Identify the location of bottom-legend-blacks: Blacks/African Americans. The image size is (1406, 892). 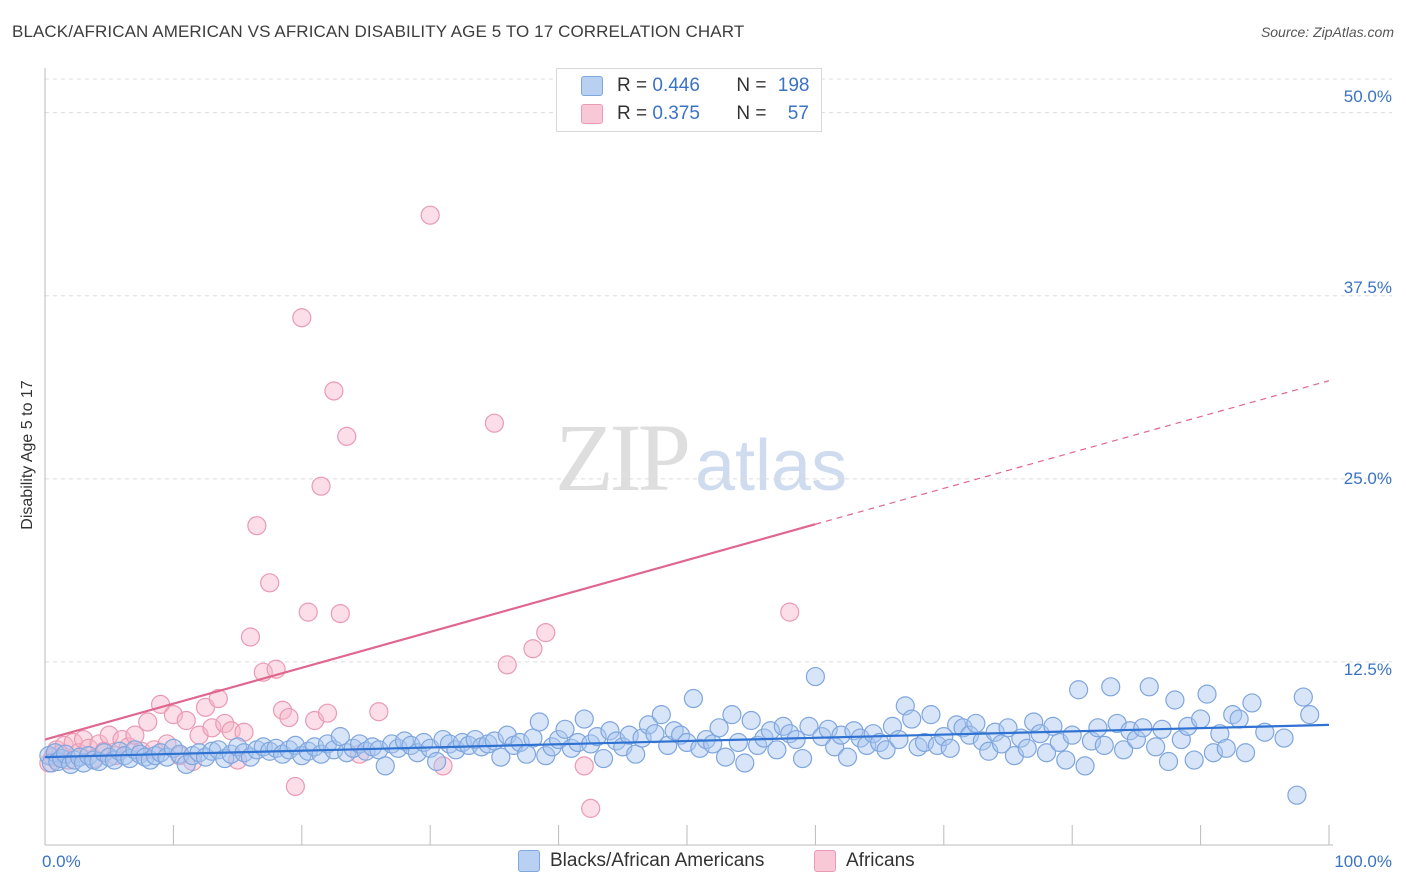
(641, 861).